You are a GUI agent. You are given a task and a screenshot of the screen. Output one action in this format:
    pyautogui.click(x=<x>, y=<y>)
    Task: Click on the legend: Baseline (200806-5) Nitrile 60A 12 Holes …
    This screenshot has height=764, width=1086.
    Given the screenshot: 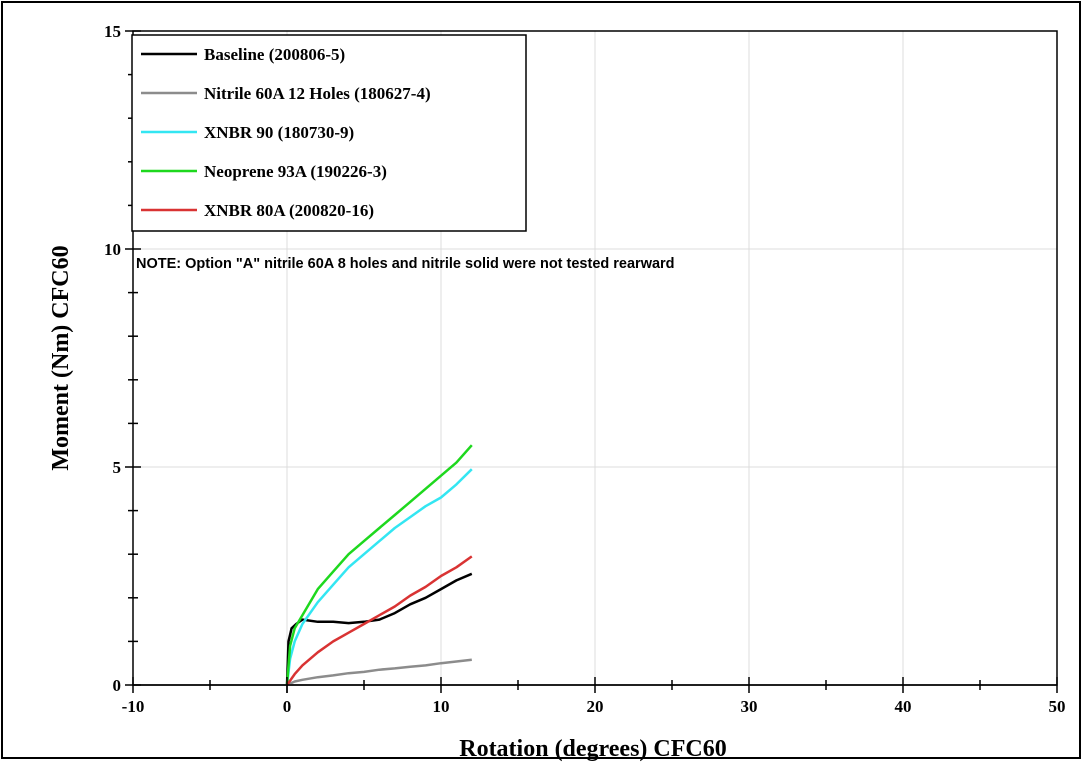 What is the action you would take?
    pyautogui.click(x=329, y=133)
    